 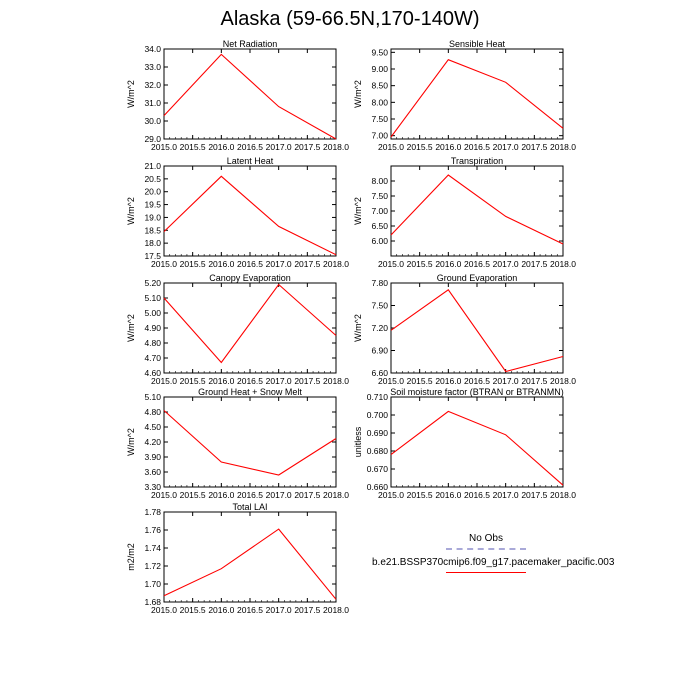 I want to click on y-tick-label: 30.0, so click(x=152, y=121).